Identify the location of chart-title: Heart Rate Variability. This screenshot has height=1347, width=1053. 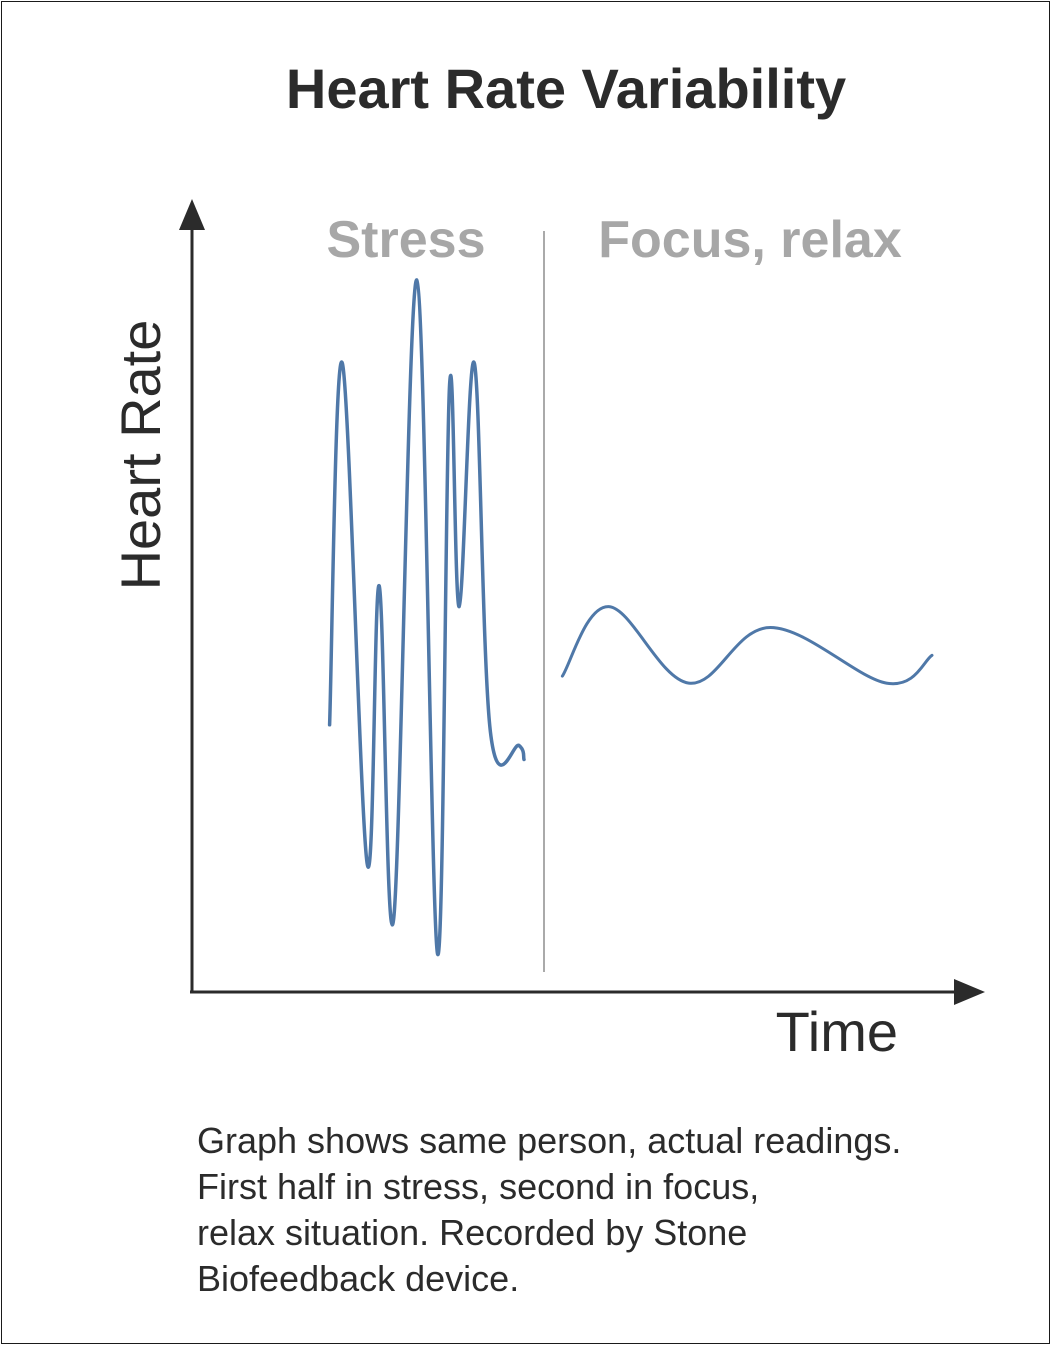
(566, 88).